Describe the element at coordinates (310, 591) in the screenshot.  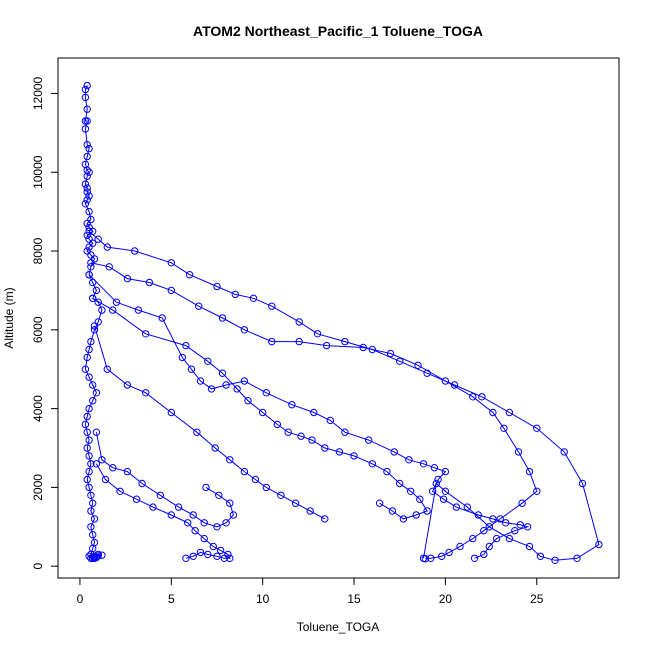
I see `x-axis: 0 5 10 15 20 25` at that location.